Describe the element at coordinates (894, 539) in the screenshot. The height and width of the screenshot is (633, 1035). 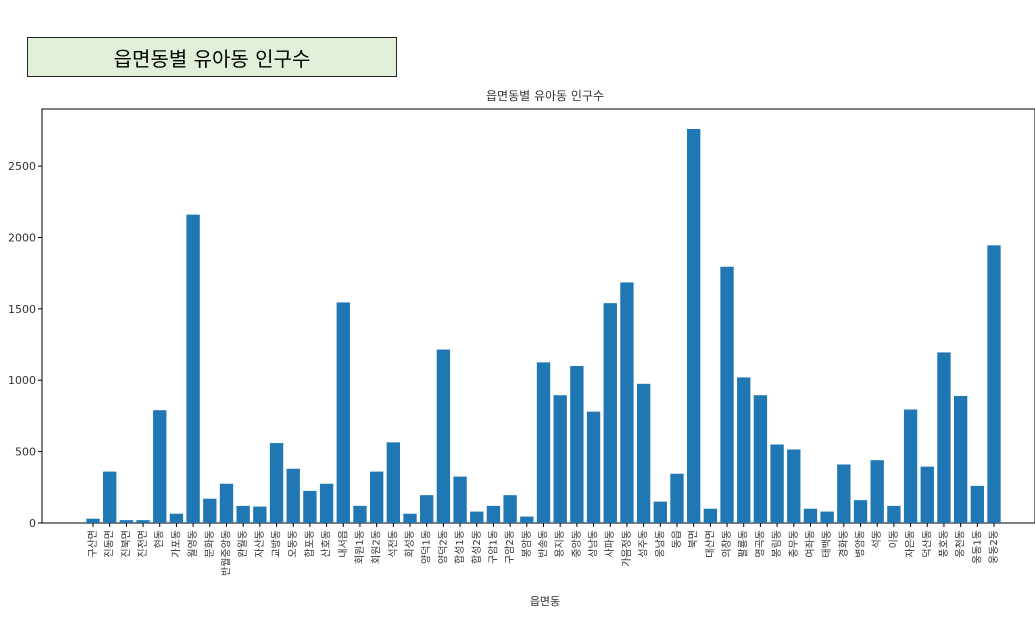
I see `x-tick-label: 이동` at that location.